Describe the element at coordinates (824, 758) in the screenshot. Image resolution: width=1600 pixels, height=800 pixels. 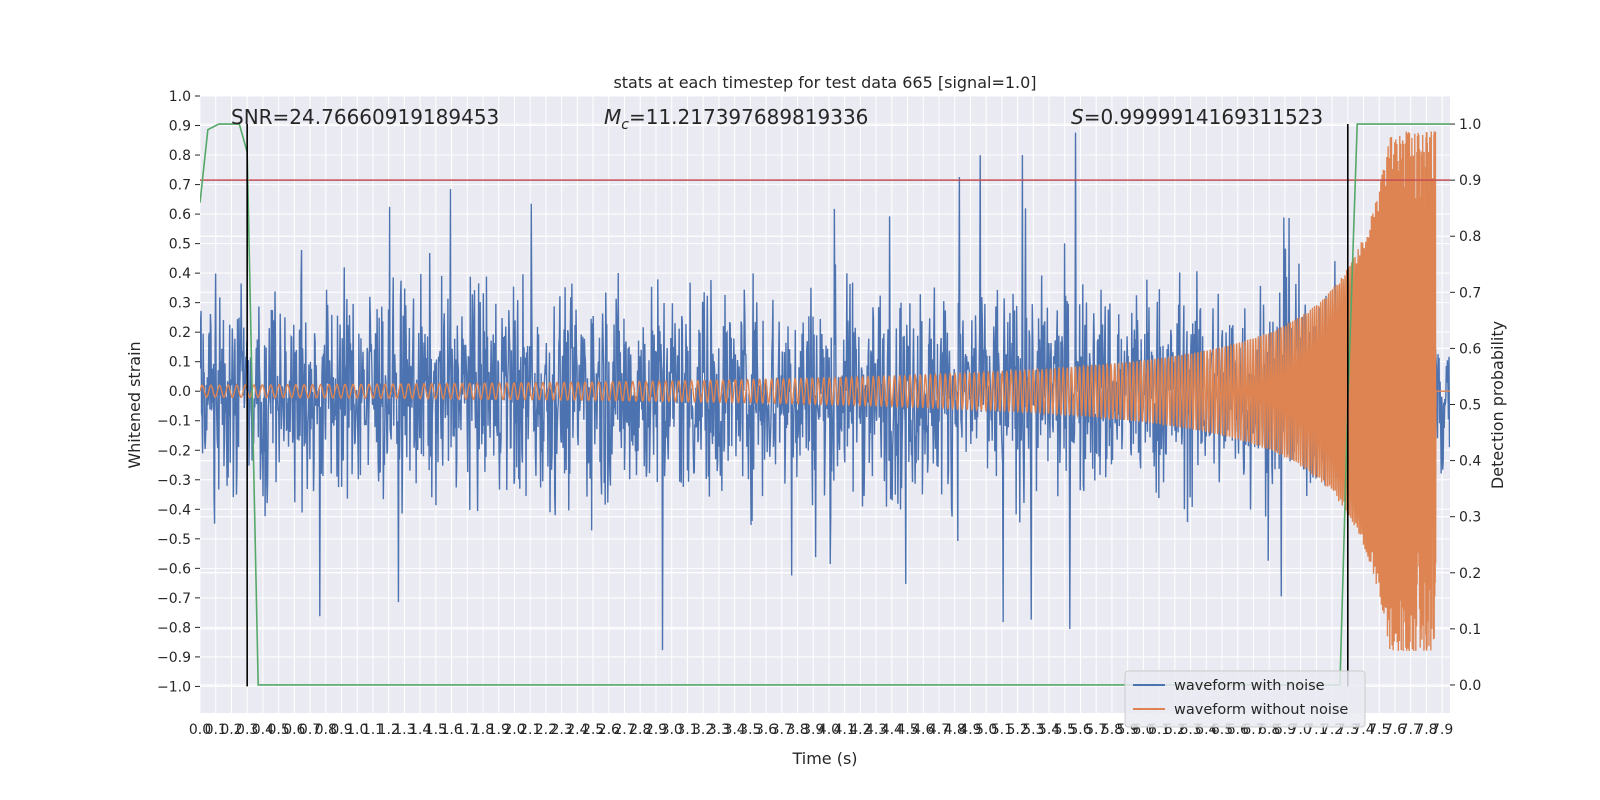
I see `x-axis-label: Time (s)` at that location.